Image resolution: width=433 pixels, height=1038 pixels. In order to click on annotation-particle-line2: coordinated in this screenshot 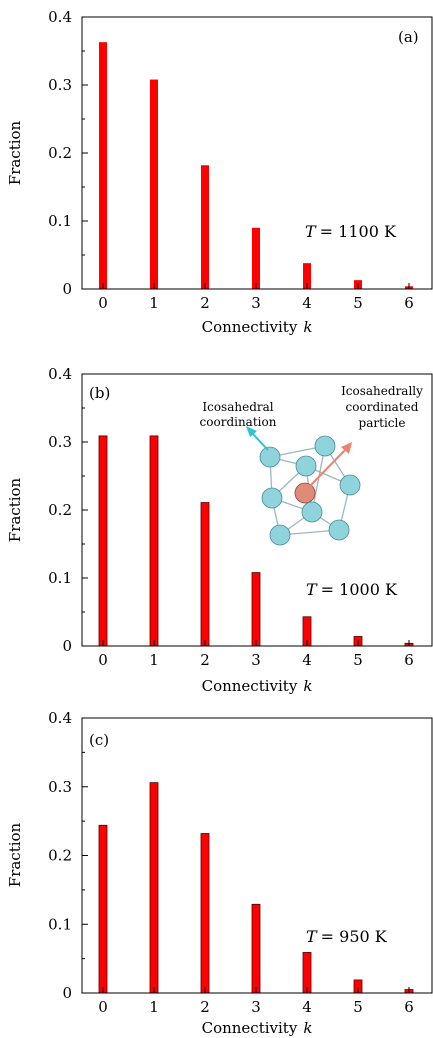, I will do `click(382, 407)`.